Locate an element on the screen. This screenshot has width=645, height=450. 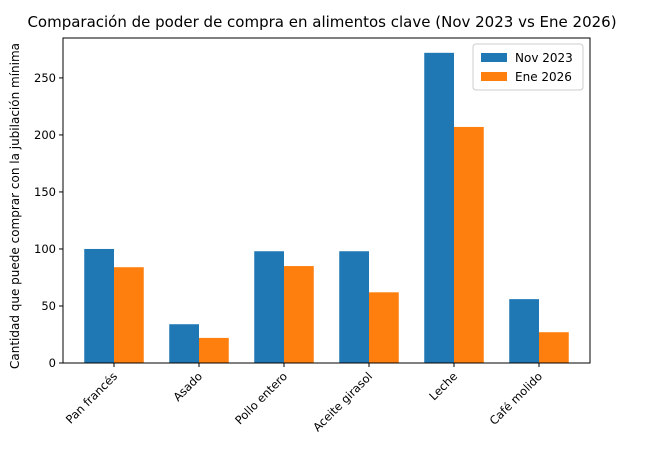
x-tick-label: Leche is located at coordinates (443, 386).